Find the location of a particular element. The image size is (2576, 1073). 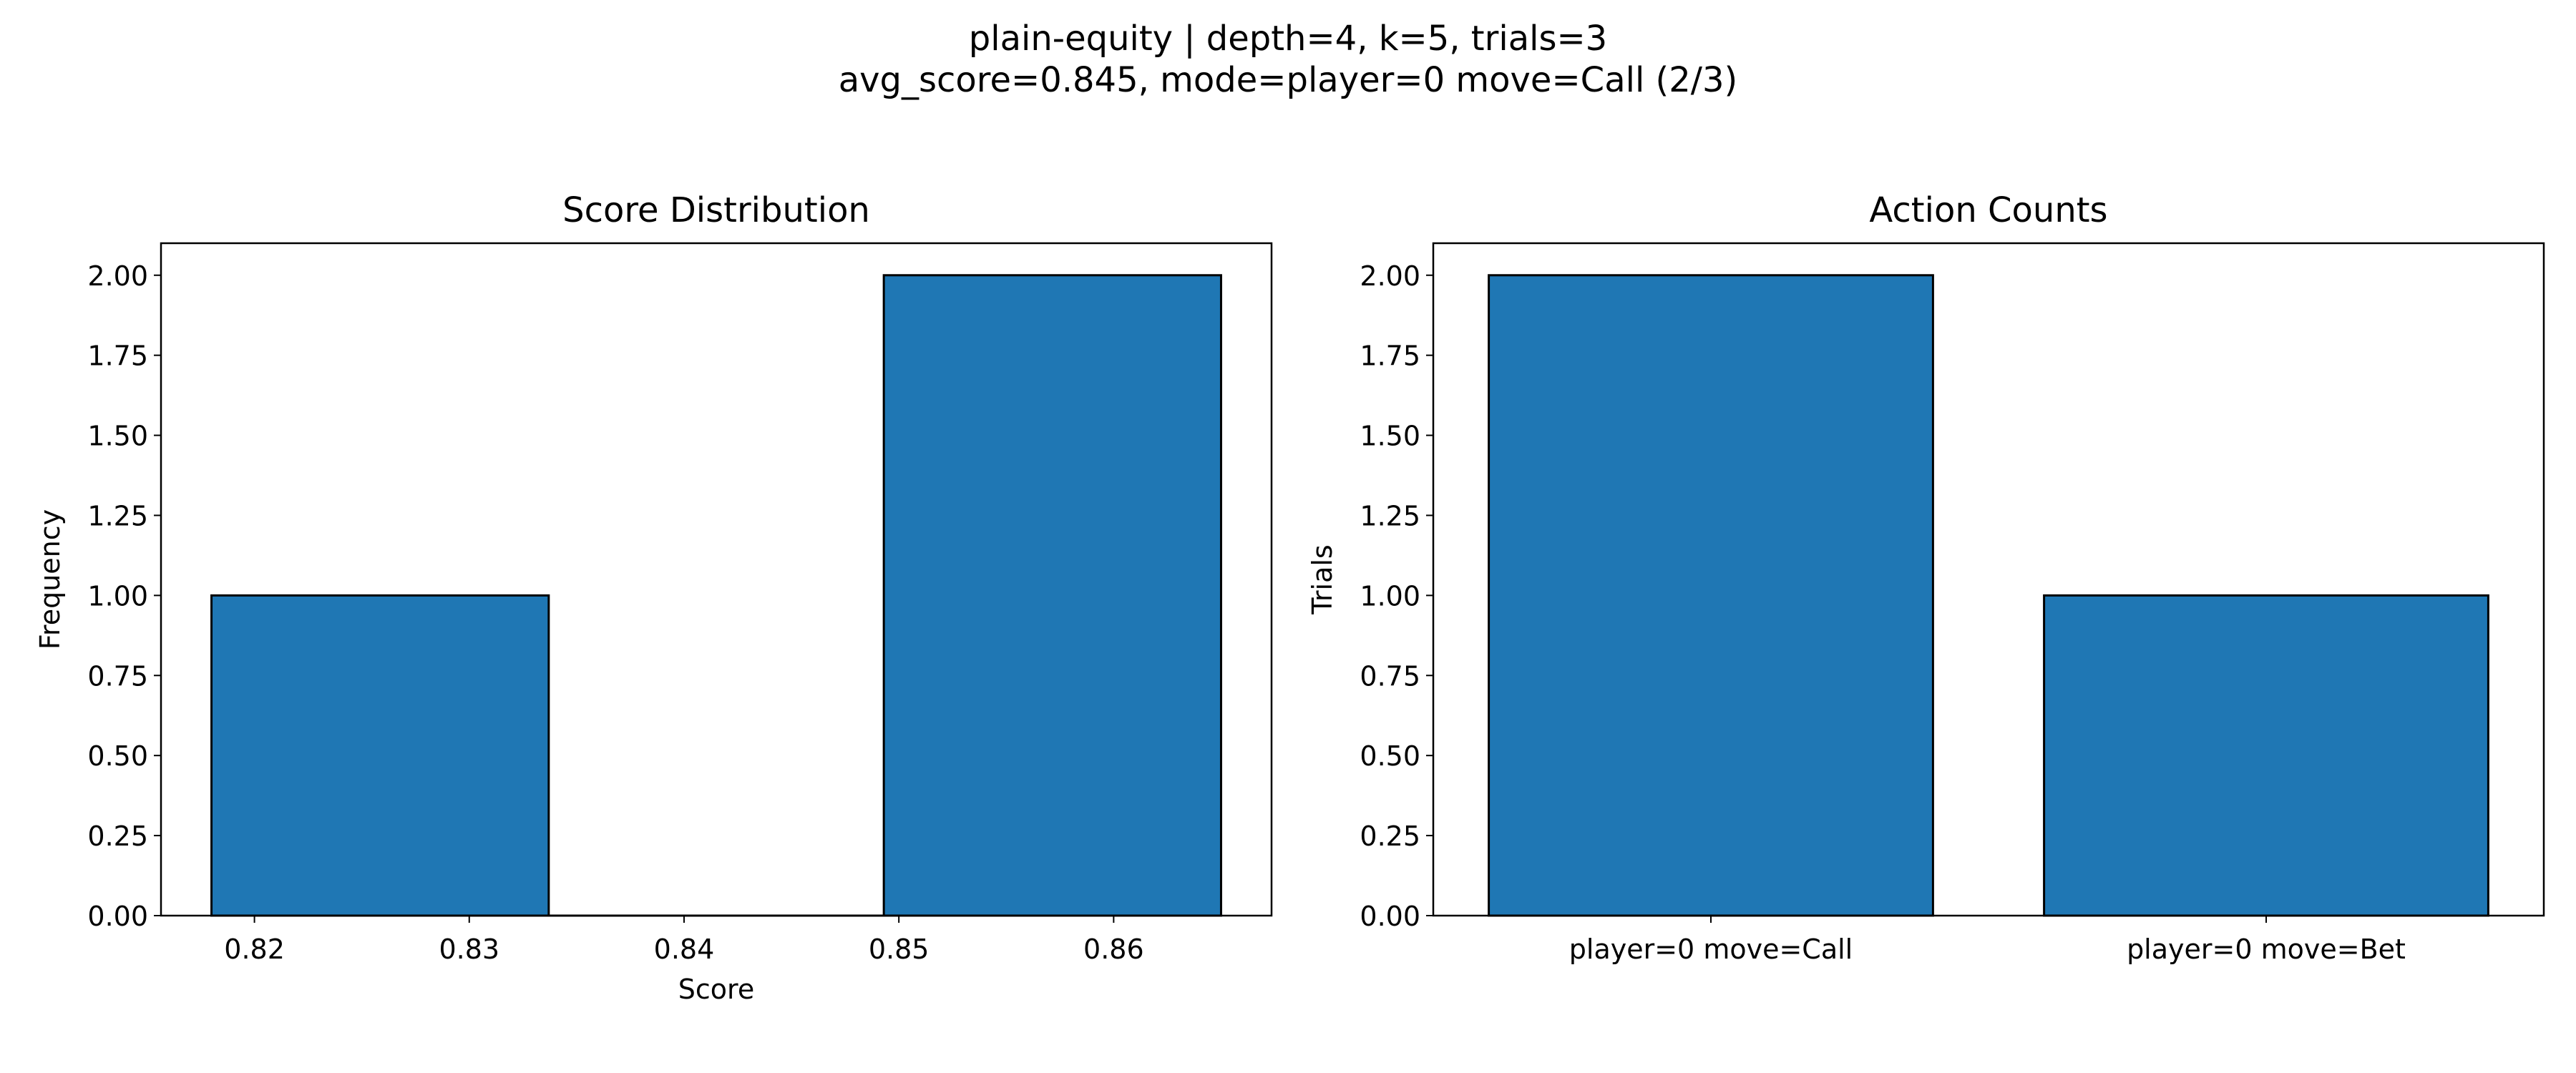

y-axis-label: Frequency is located at coordinates (50, 579).